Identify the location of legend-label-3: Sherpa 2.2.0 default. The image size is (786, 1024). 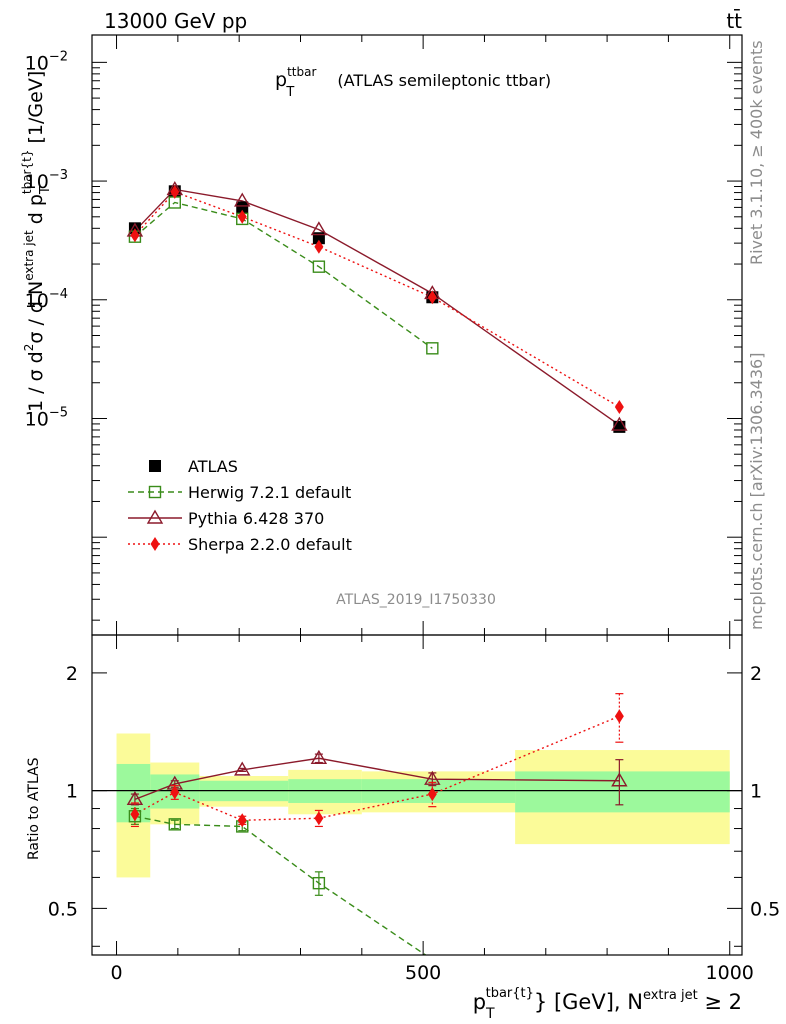
(270, 544).